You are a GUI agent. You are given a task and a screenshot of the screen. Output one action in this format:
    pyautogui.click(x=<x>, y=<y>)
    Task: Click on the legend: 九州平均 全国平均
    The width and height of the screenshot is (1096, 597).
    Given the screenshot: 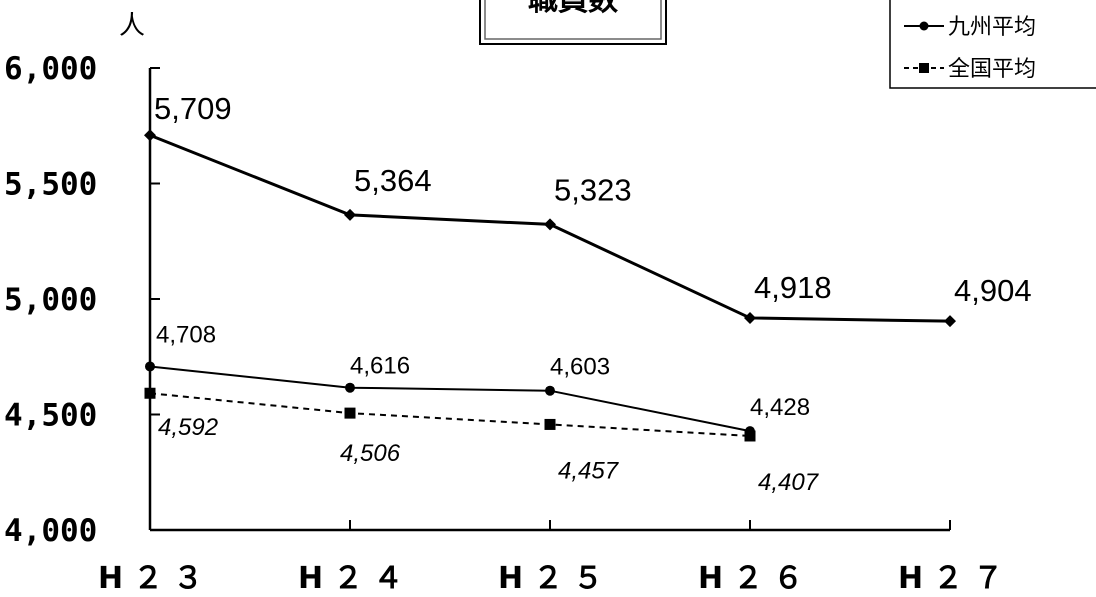 What is the action you would take?
    pyautogui.click(x=992, y=44)
    